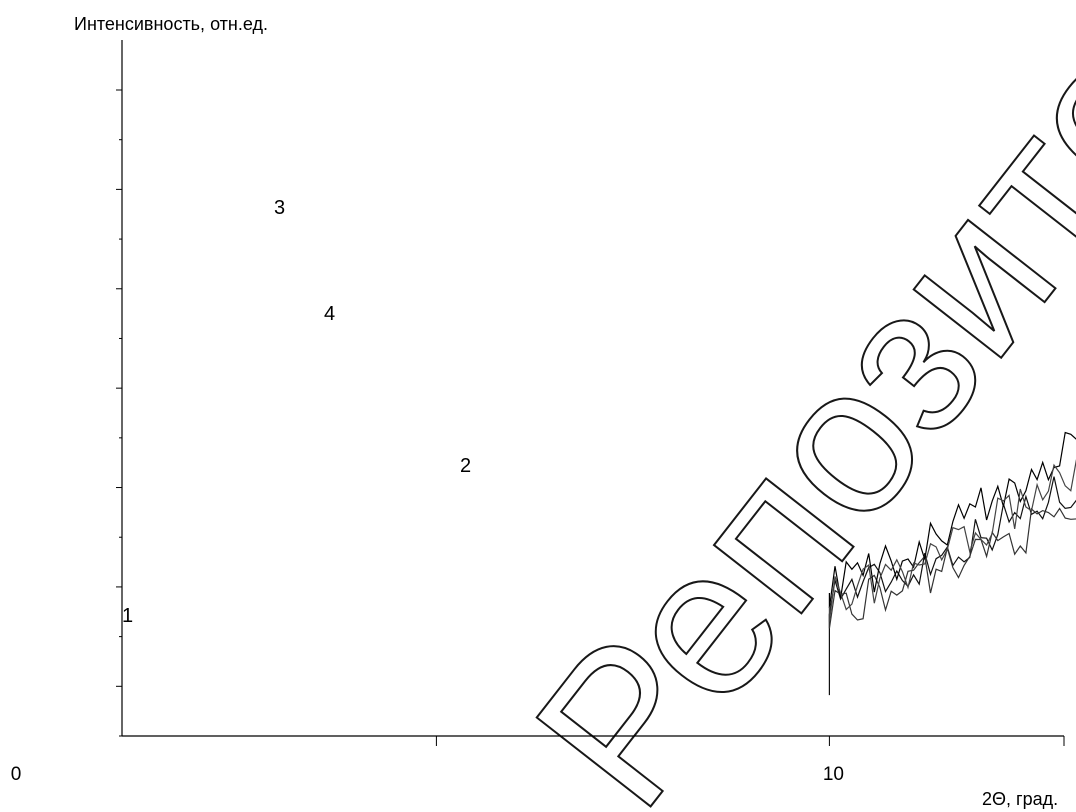 Image resolution: width=1076 pixels, height=812 pixels. What do you see at coordinates (279, 208) in the screenshot?
I see `curve-label-3: 3` at bounding box center [279, 208].